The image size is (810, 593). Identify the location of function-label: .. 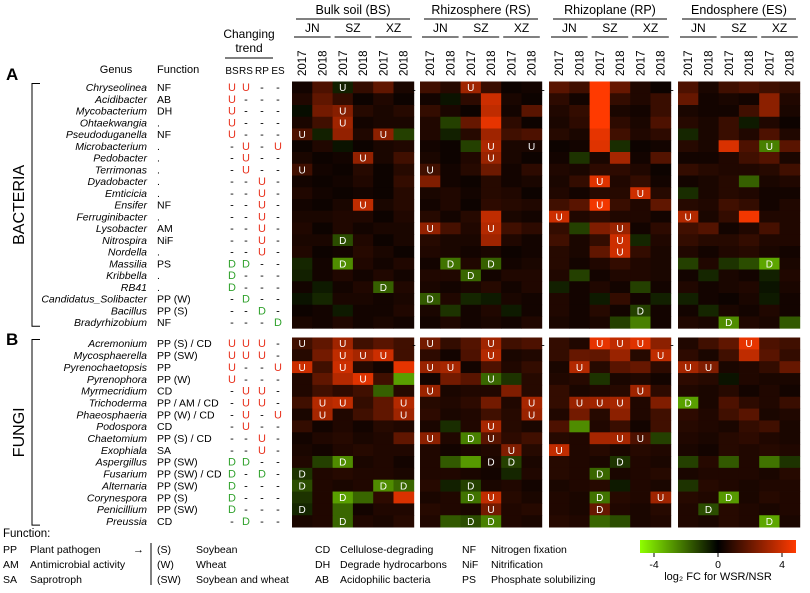
(158, 194).